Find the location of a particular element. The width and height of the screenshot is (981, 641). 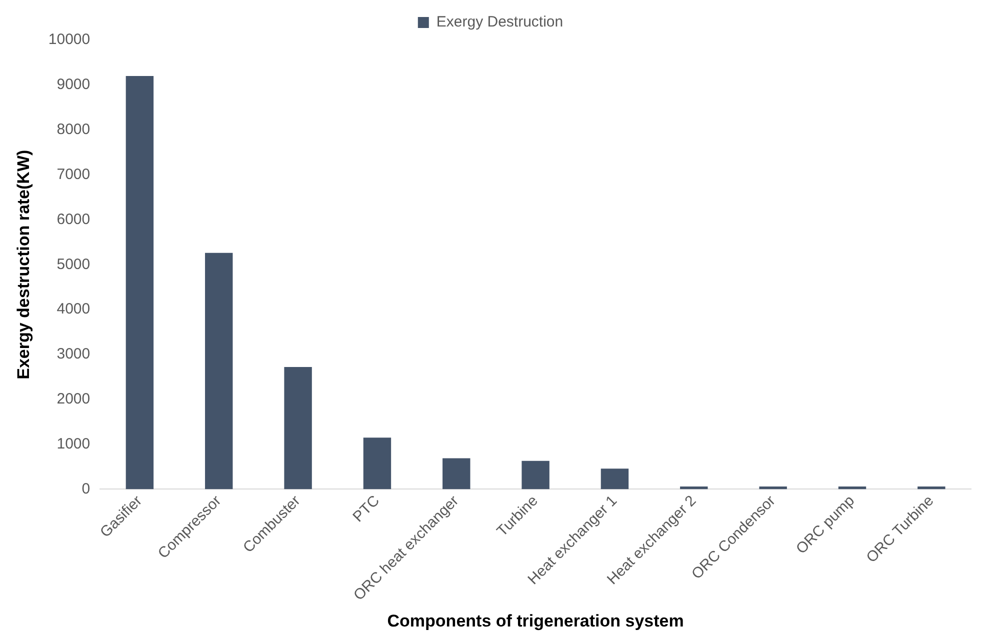

y-tick-label: 9000 is located at coordinates (73, 85).